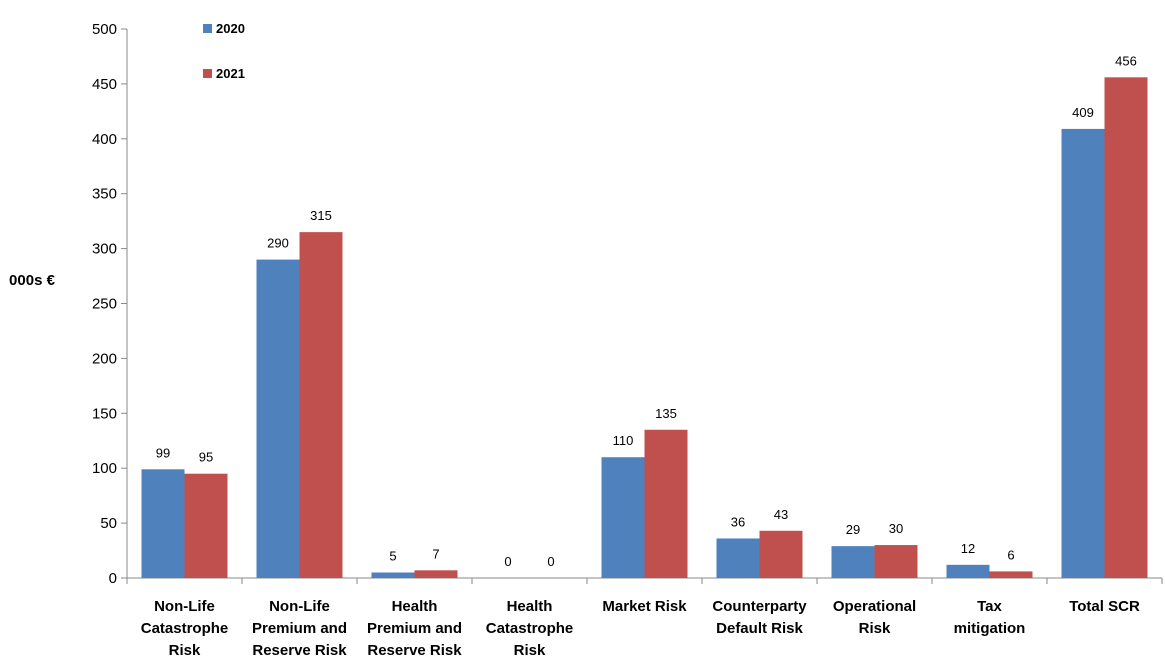  Describe the element at coordinates (623, 440) in the screenshot. I see `data-label-2020: 110` at that location.